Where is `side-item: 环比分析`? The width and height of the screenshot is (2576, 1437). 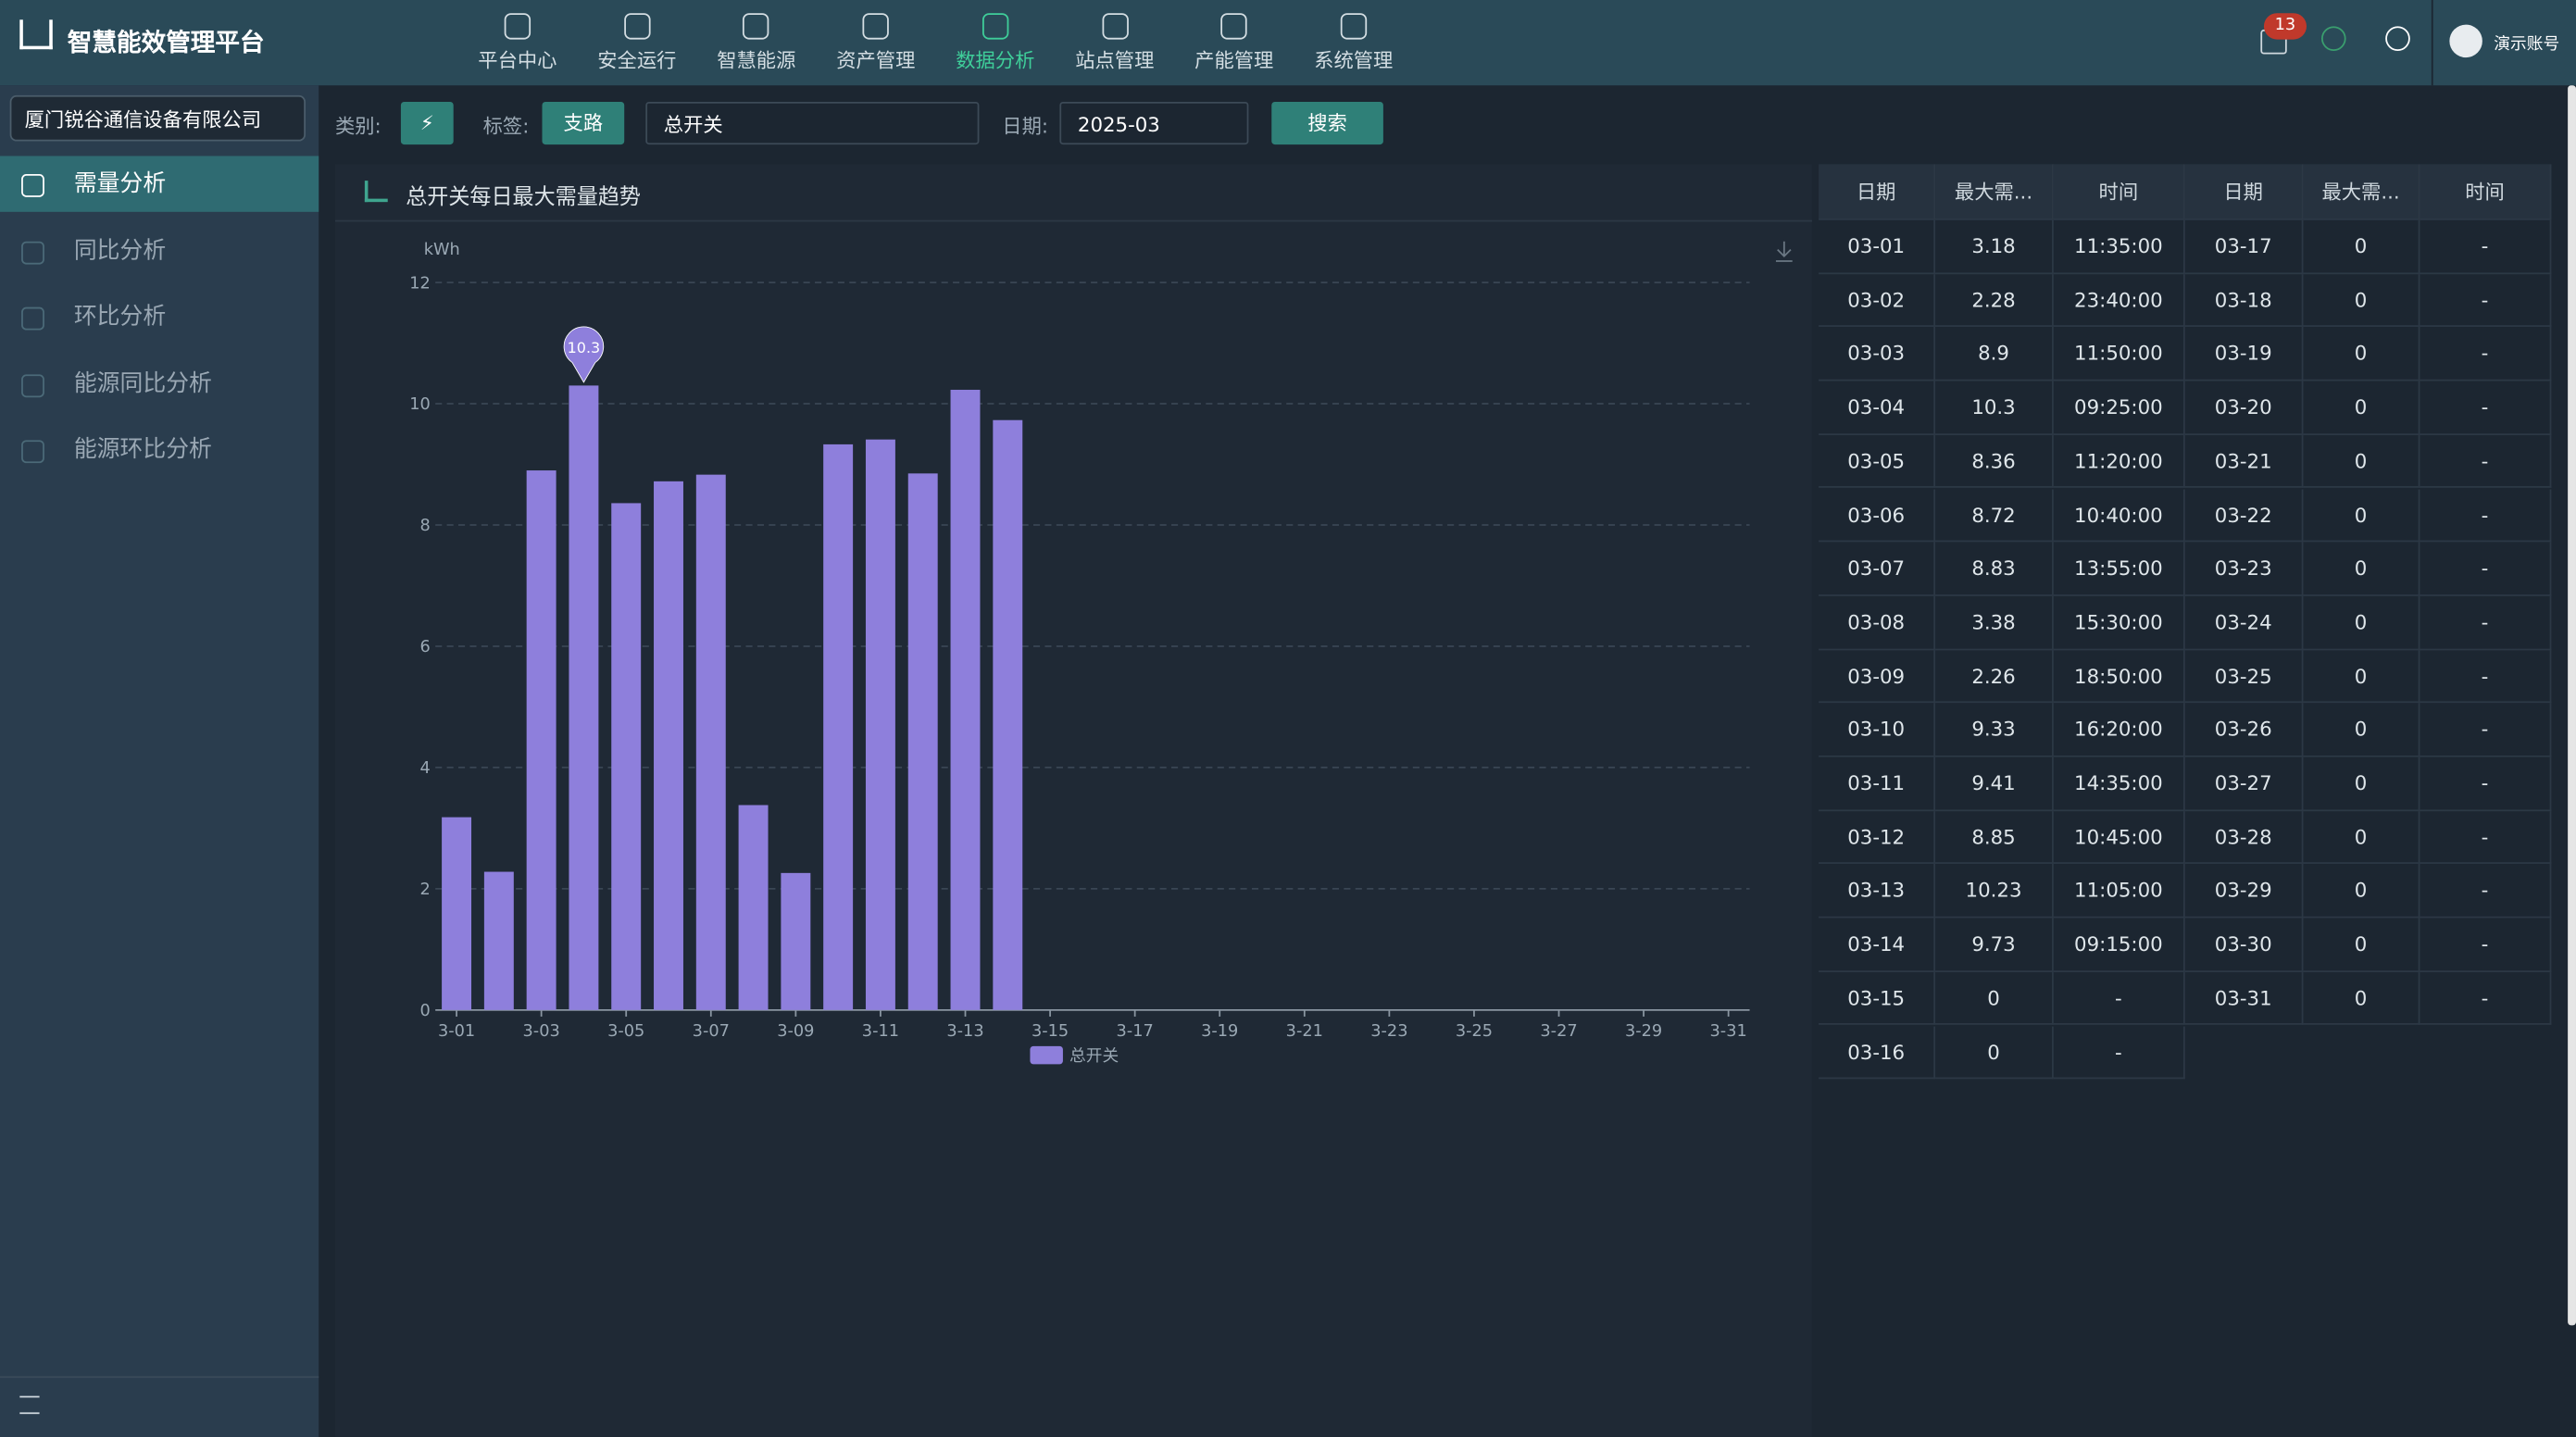
side-item: 环比分析 is located at coordinates (159, 318).